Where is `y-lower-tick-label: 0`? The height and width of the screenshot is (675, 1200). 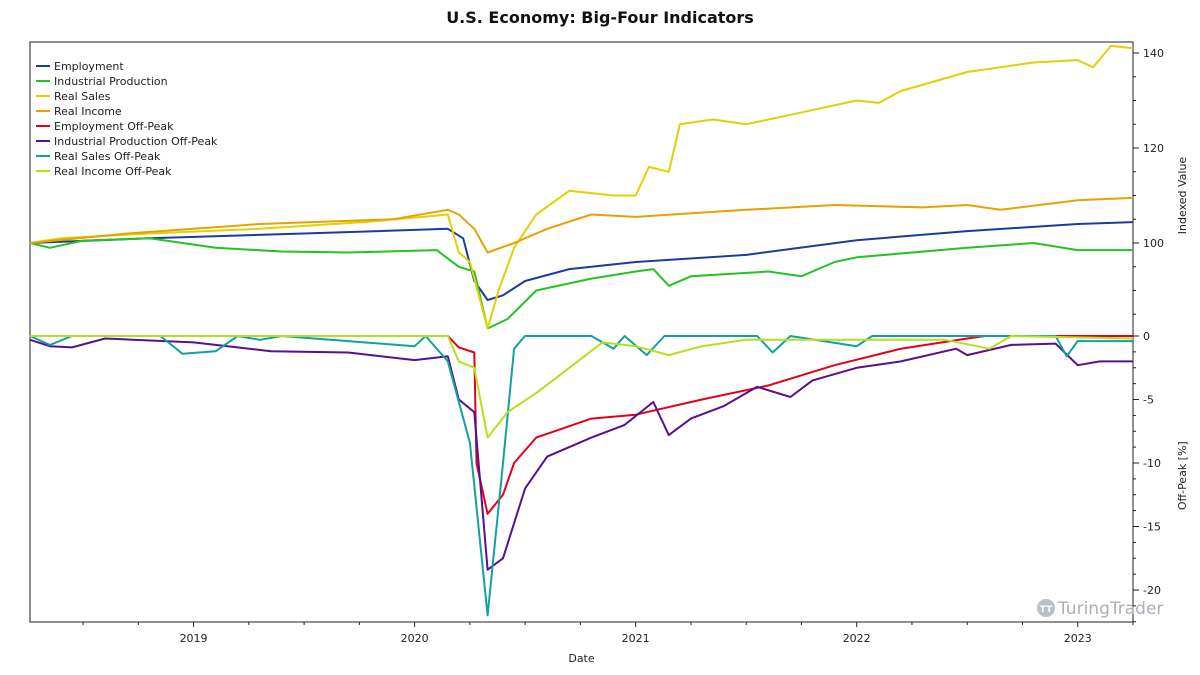
y-lower-tick-label: 0 is located at coordinates (1146, 336).